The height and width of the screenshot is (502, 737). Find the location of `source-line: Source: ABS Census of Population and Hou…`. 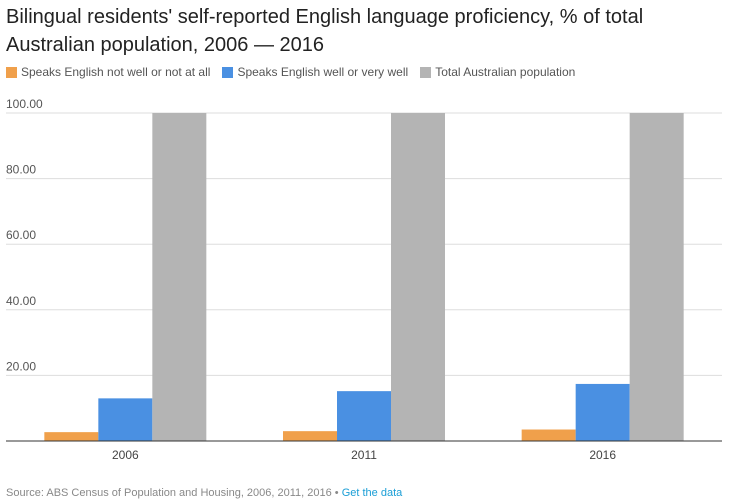

source-line: Source: ABS Census of Population and Hou… is located at coordinates (204, 493).